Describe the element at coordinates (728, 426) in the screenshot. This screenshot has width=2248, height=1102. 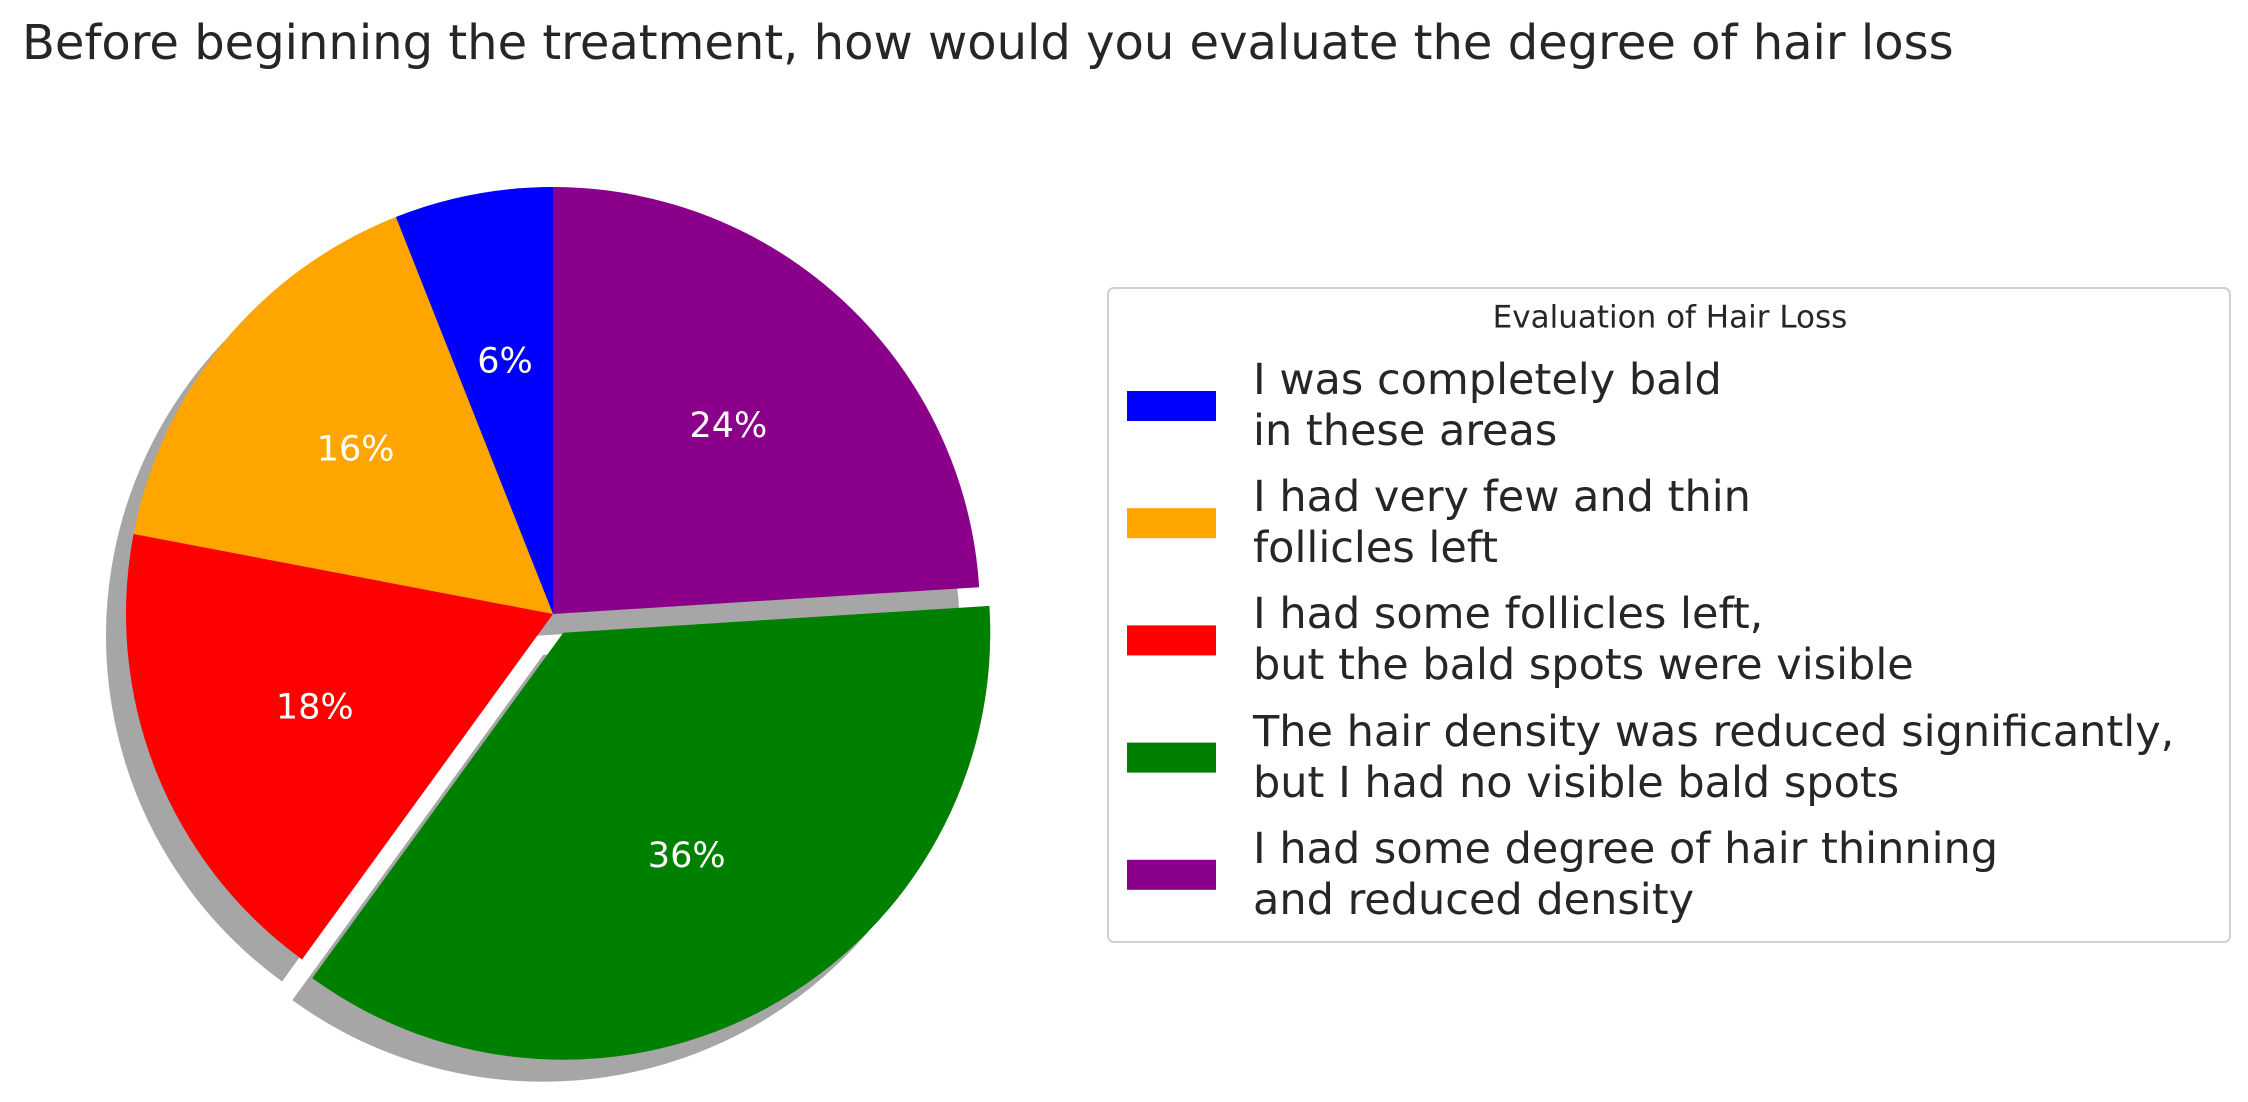
I see `pct-label: 24%` at that location.